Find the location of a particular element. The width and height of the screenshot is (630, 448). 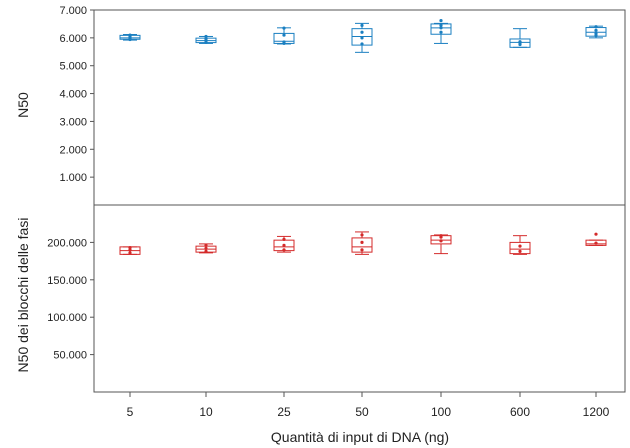

y-tick-label: 150.000 is located at coordinates (67, 281).